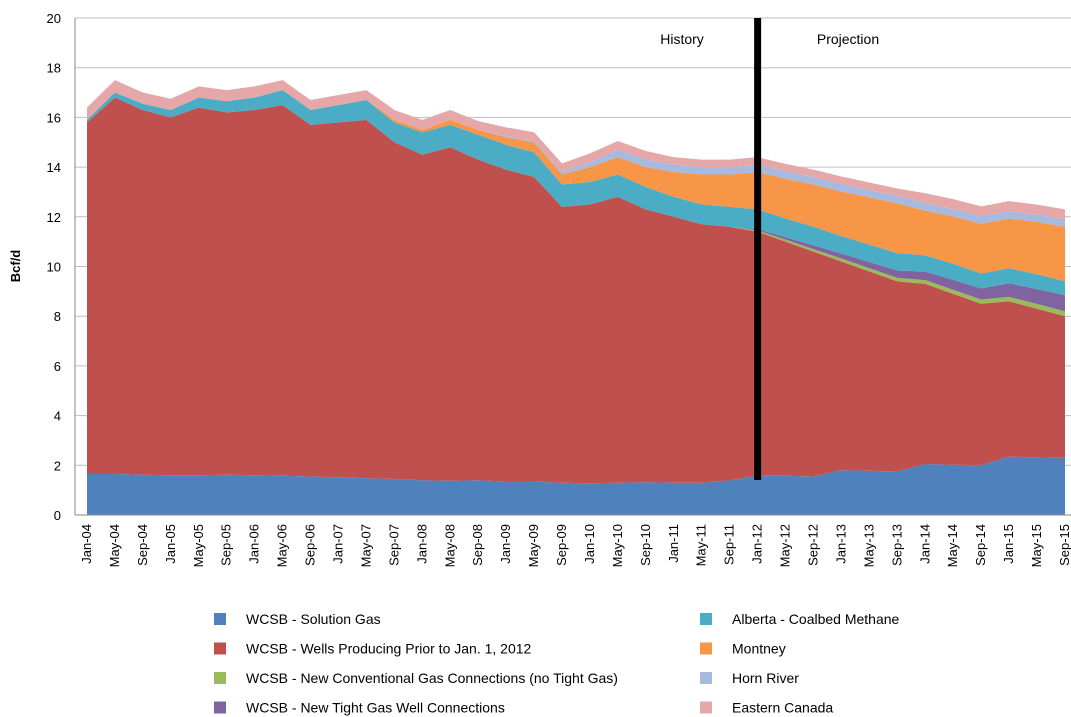 Image resolution: width=1071 pixels, height=717 pixels. What do you see at coordinates (54, 68) in the screenshot?
I see `y-tick-label: 18` at bounding box center [54, 68].